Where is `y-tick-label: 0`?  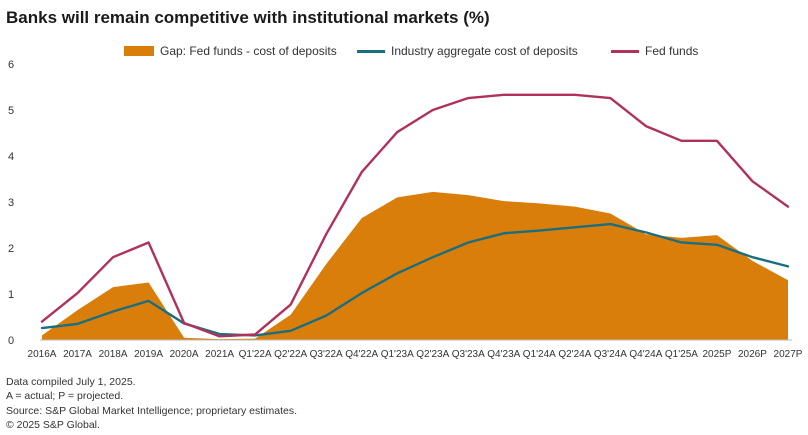
y-tick-label: 0 is located at coordinates (11, 341).